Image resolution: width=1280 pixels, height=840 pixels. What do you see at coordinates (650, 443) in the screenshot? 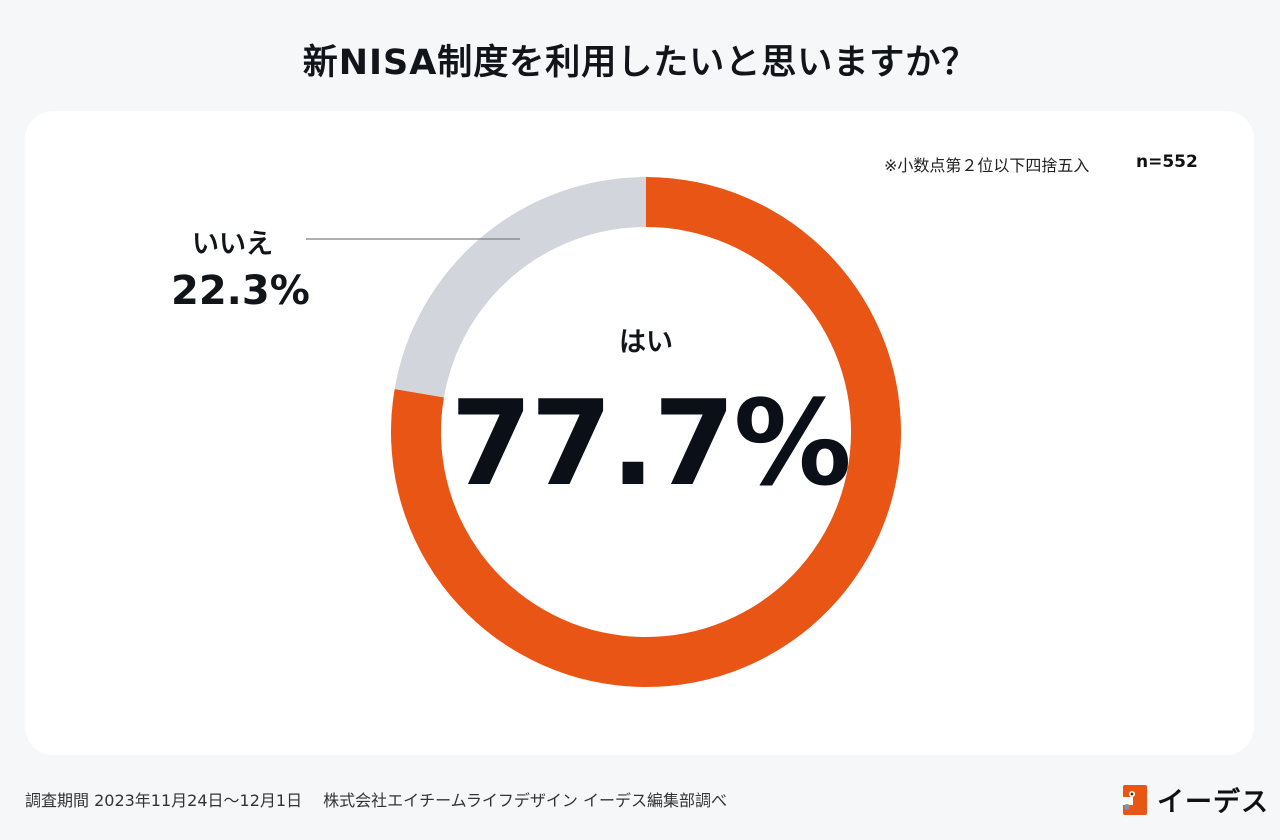
I see `slice-value-yes: 77.7%` at bounding box center [650, 443].